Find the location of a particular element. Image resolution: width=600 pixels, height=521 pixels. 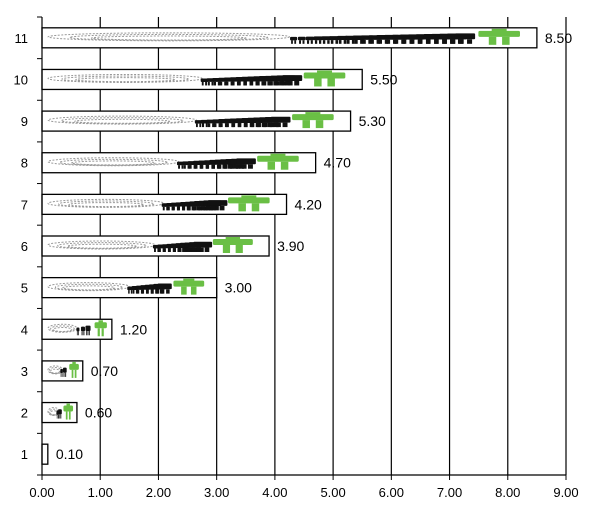

value-label: 4.20 is located at coordinates (308, 204).